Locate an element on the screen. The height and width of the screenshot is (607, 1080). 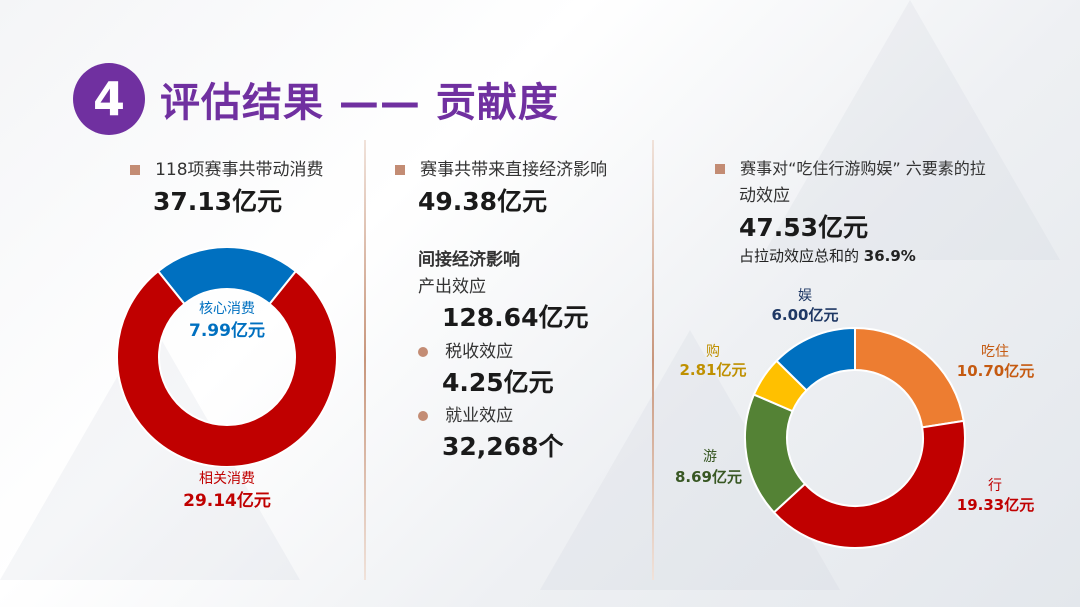
col1-label: 118项赛事共带动消费 is located at coordinates (239, 170).